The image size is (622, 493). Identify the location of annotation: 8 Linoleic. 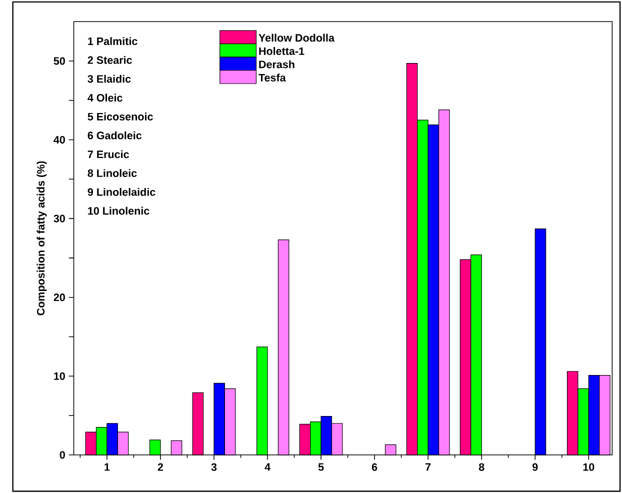
(112, 172).